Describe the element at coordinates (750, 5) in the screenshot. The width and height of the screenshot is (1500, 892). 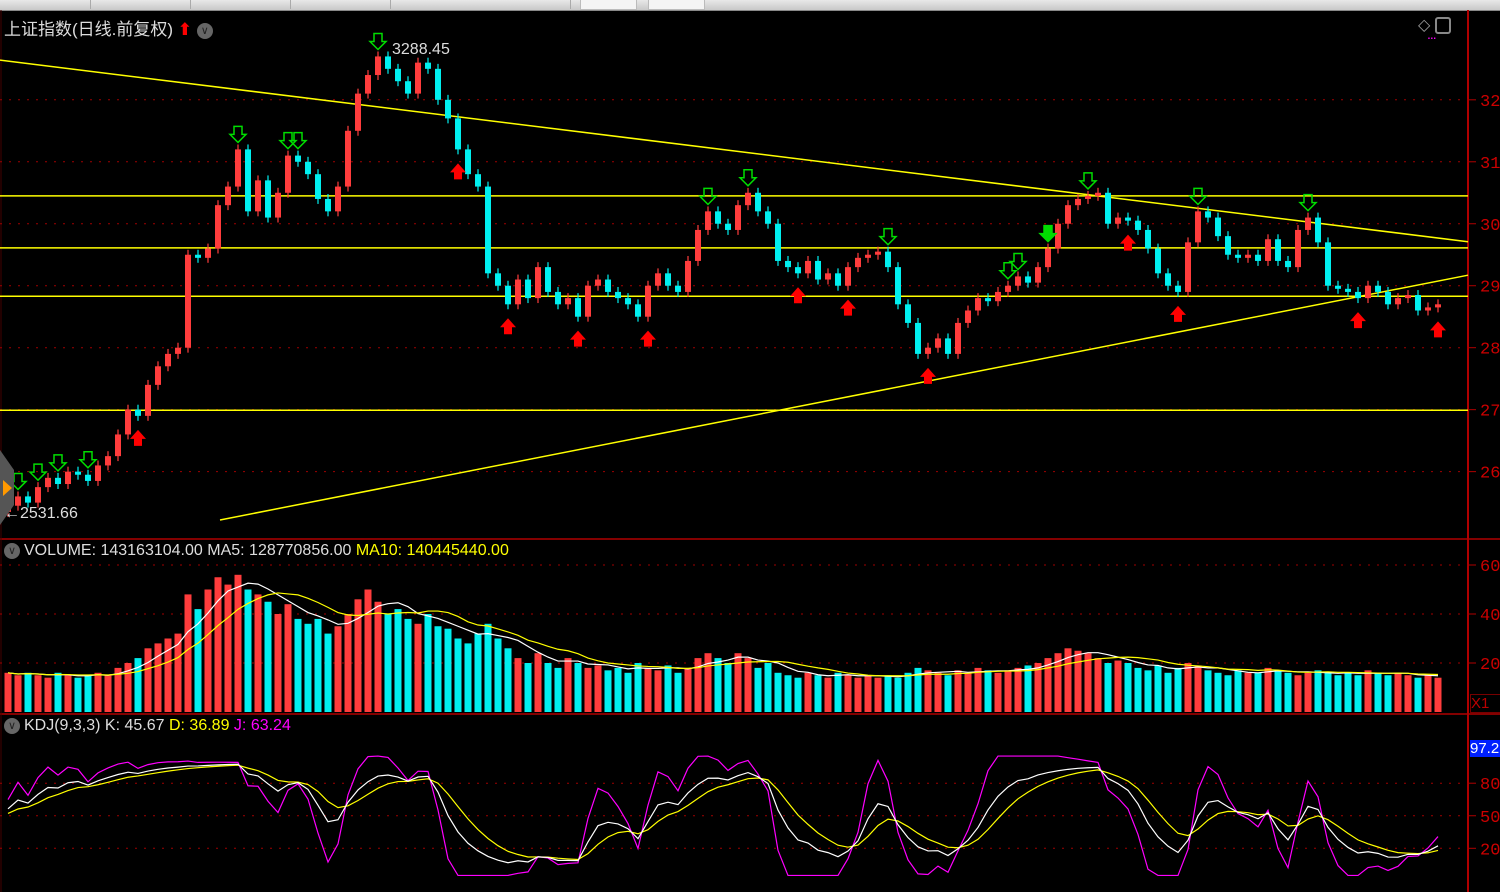
I see `top-tab-strip` at that location.